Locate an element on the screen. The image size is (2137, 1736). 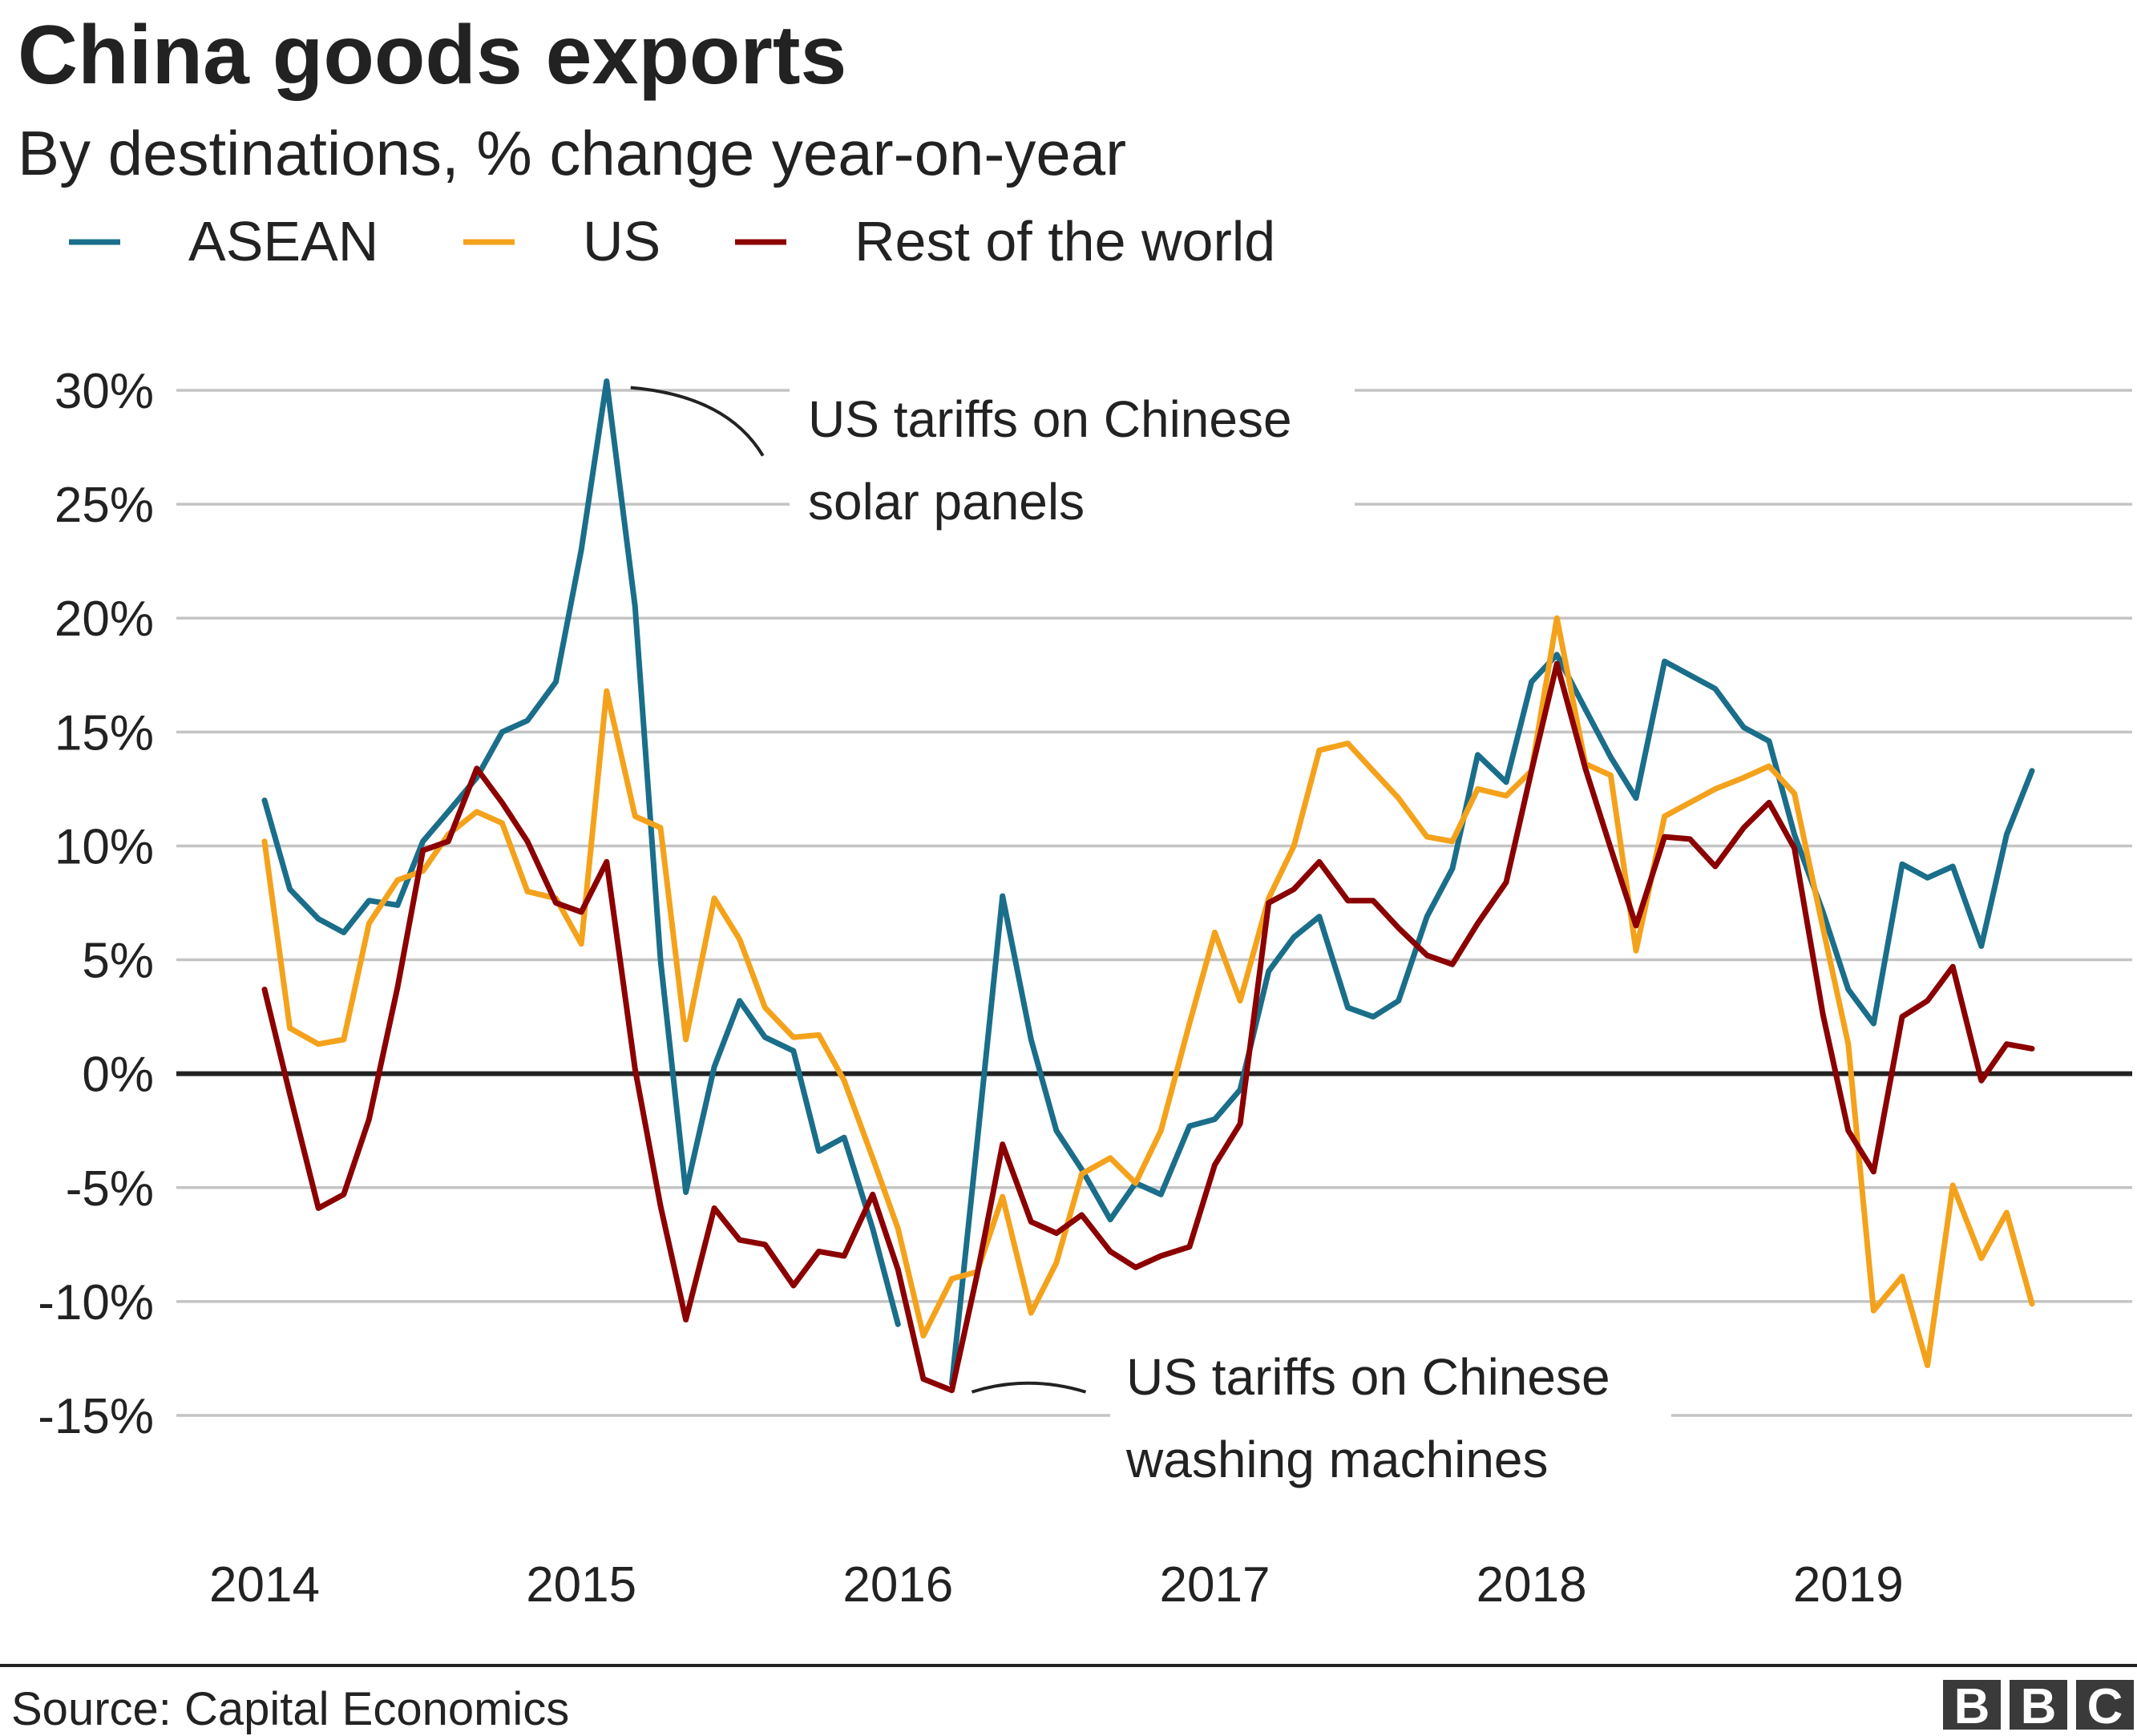
annotation-washing-machines-line-1: US tariffs on Chinese is located at coordinates (1368, 1377).